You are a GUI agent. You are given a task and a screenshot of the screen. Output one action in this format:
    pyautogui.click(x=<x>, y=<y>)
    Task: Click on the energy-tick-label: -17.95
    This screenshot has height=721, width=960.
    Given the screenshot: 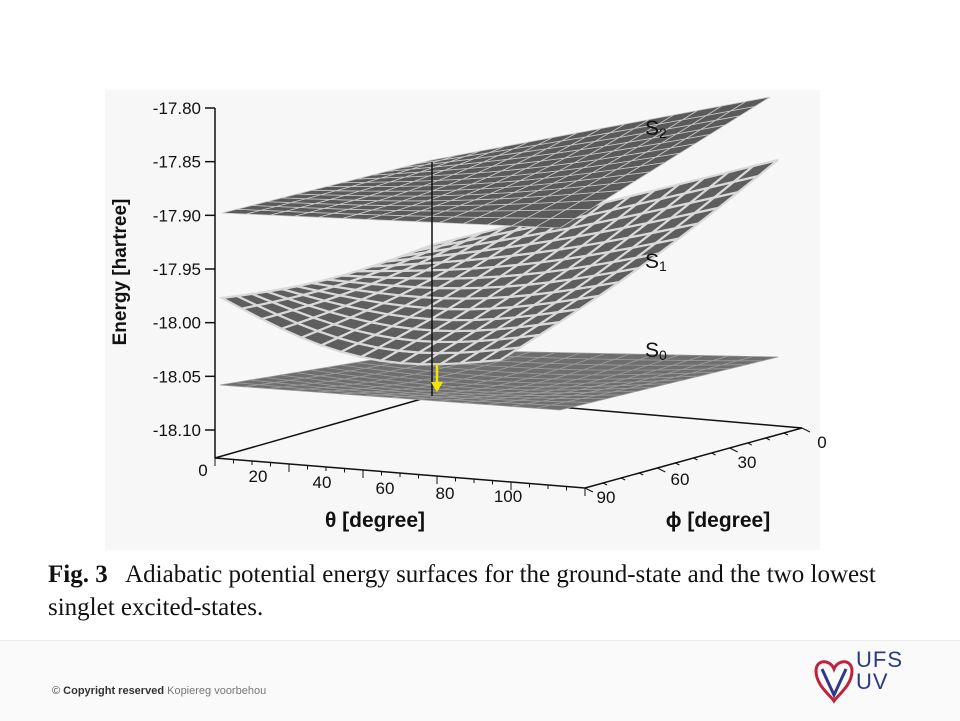 What is the action you would take?
    pyautogui.click(x=177, y=269)
    